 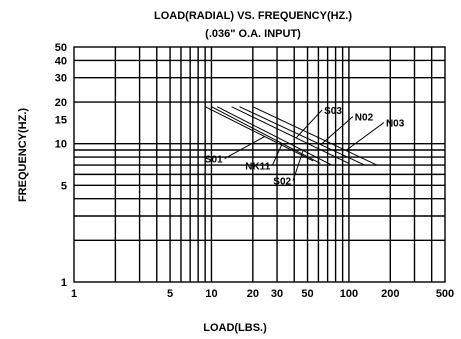 I want to click on series-line-nk11, so click(x=266, y=135).